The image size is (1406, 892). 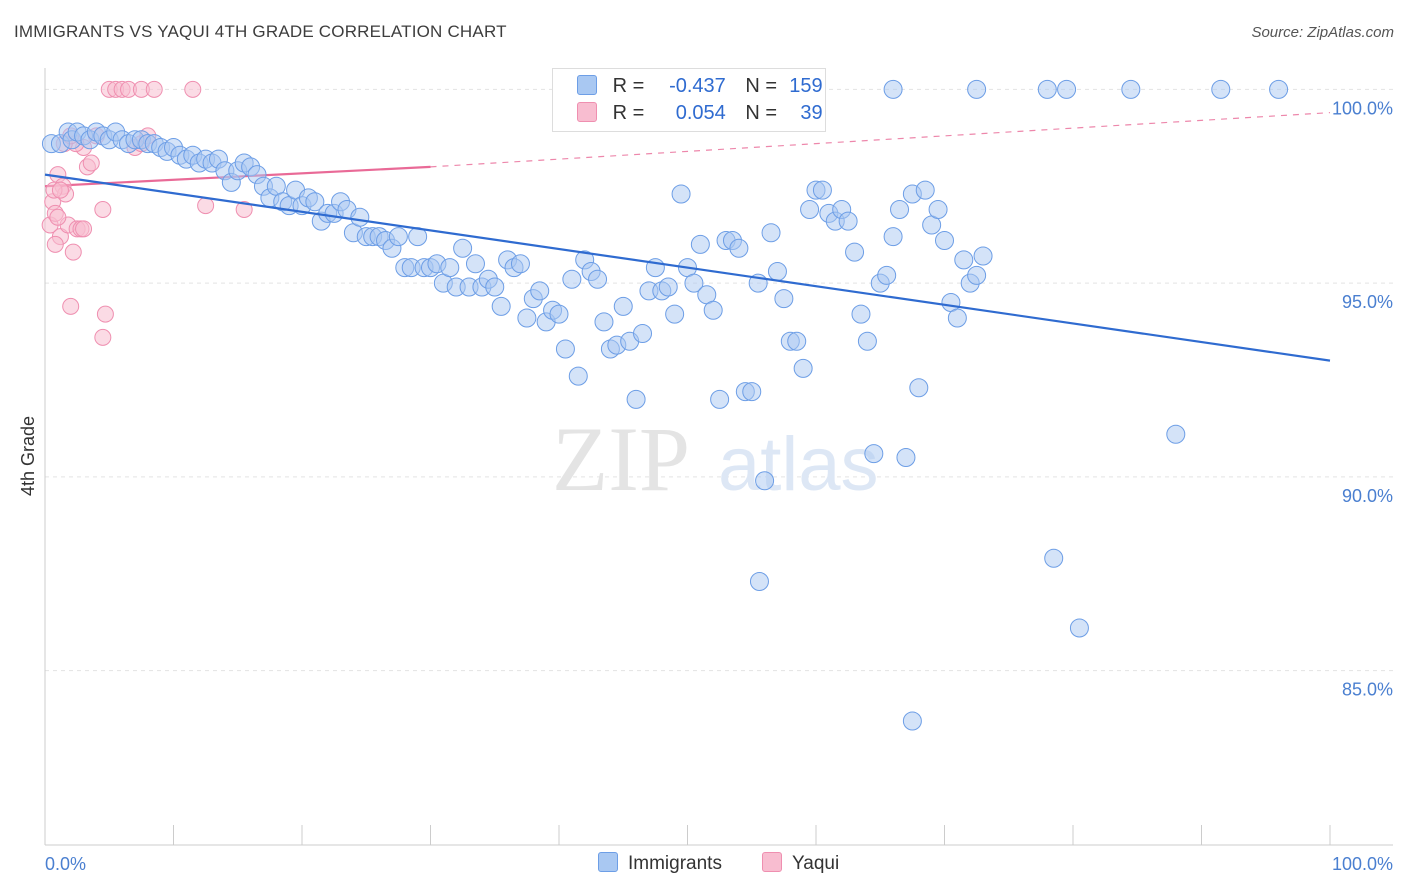 What do you see at coordinates (587, 112) in the screenshot?
I see `legend-swatch-yaqui` at bounding box center [587, 112].